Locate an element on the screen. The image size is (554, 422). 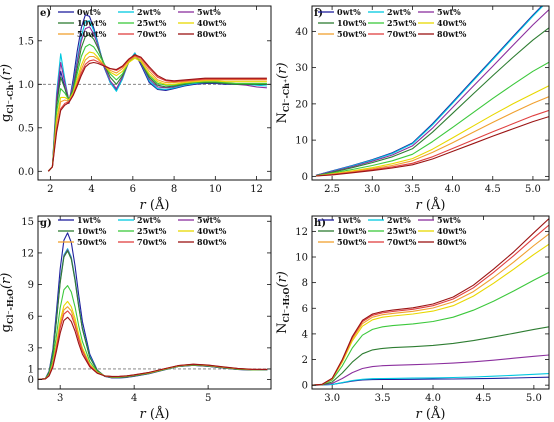
series-line-70wtpct is located at coordinates (157, 113).